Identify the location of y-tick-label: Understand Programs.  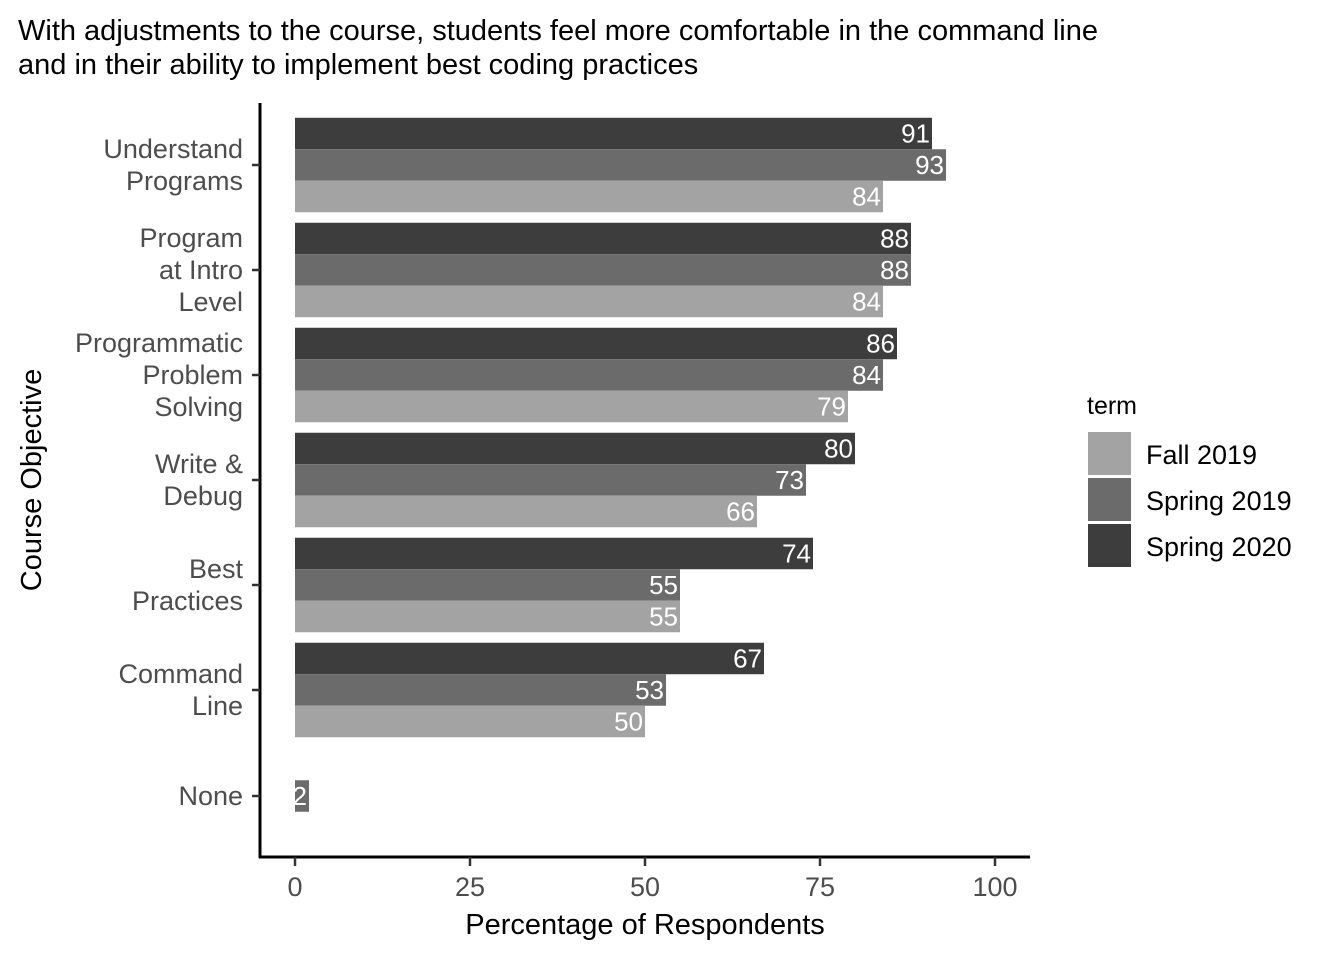
(173, 165).